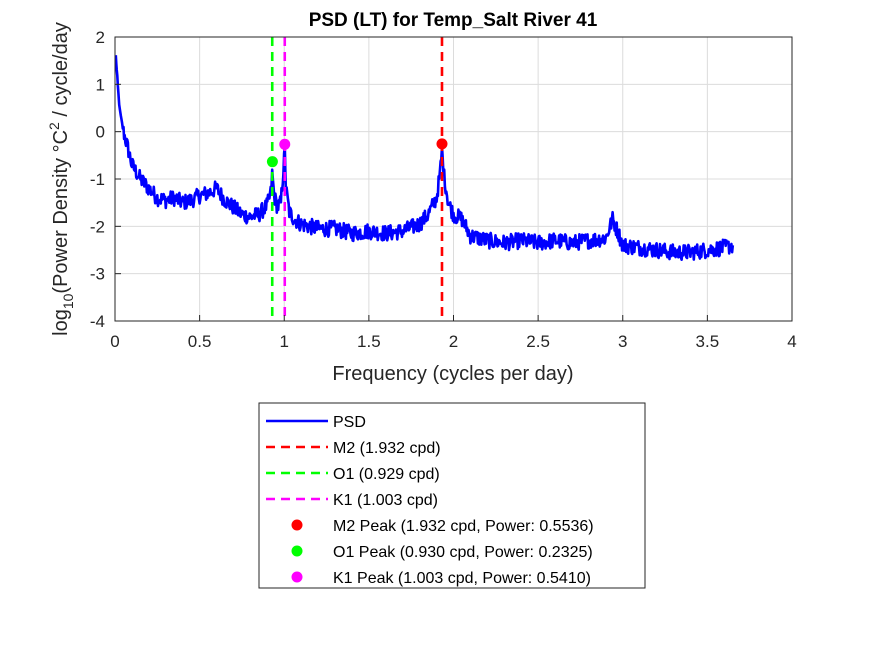  Describe the element at coordinates (97, 226) in the screenshot. I see `y-tick-label: -2` at that location.